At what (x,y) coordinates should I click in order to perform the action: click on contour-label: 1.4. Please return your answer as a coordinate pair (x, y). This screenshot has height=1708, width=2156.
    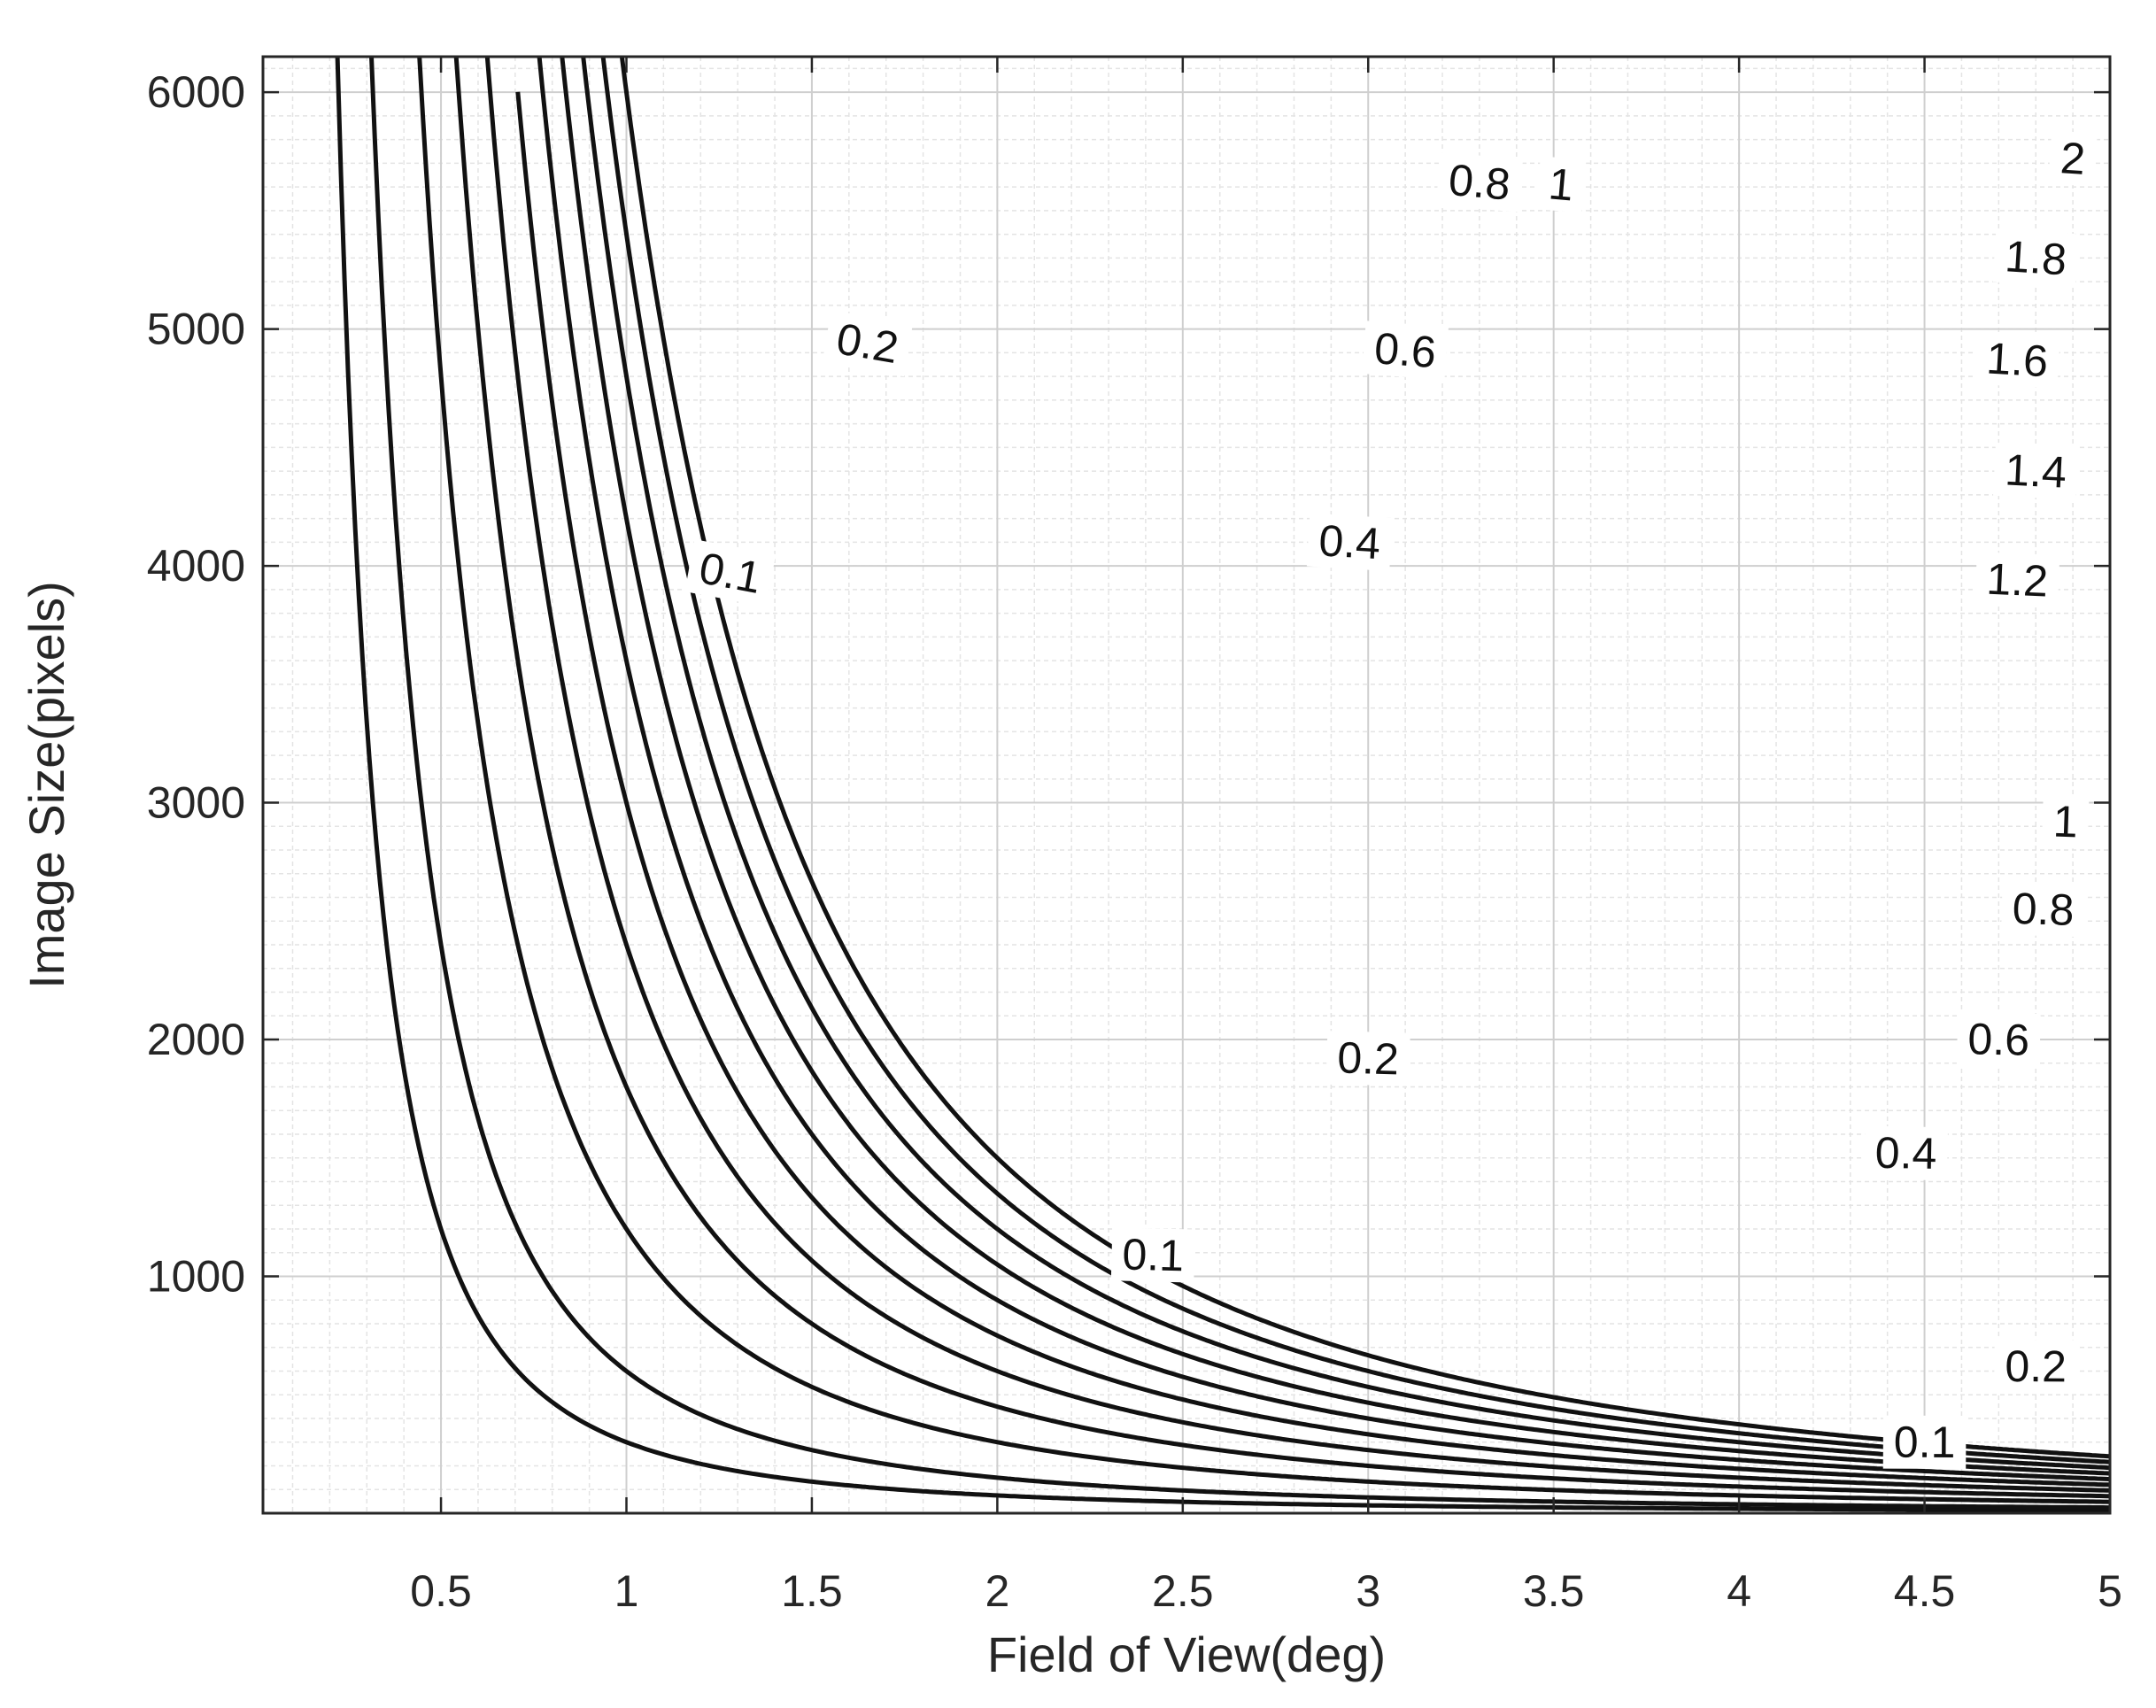
    Looking at the image, I should click on (2036, 471).